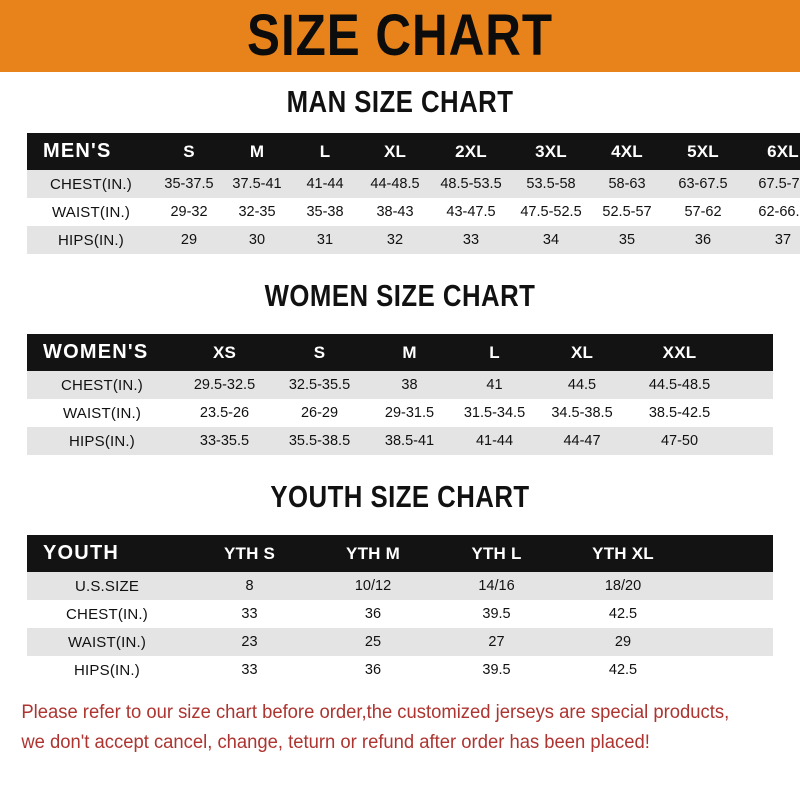 Image resolution: width=800 pixels, height=800 pixels. What do you see at coordinates (395, 240) in the screenshot?
I see `men-hips-xl: 32` at bounding box center [395, 240].